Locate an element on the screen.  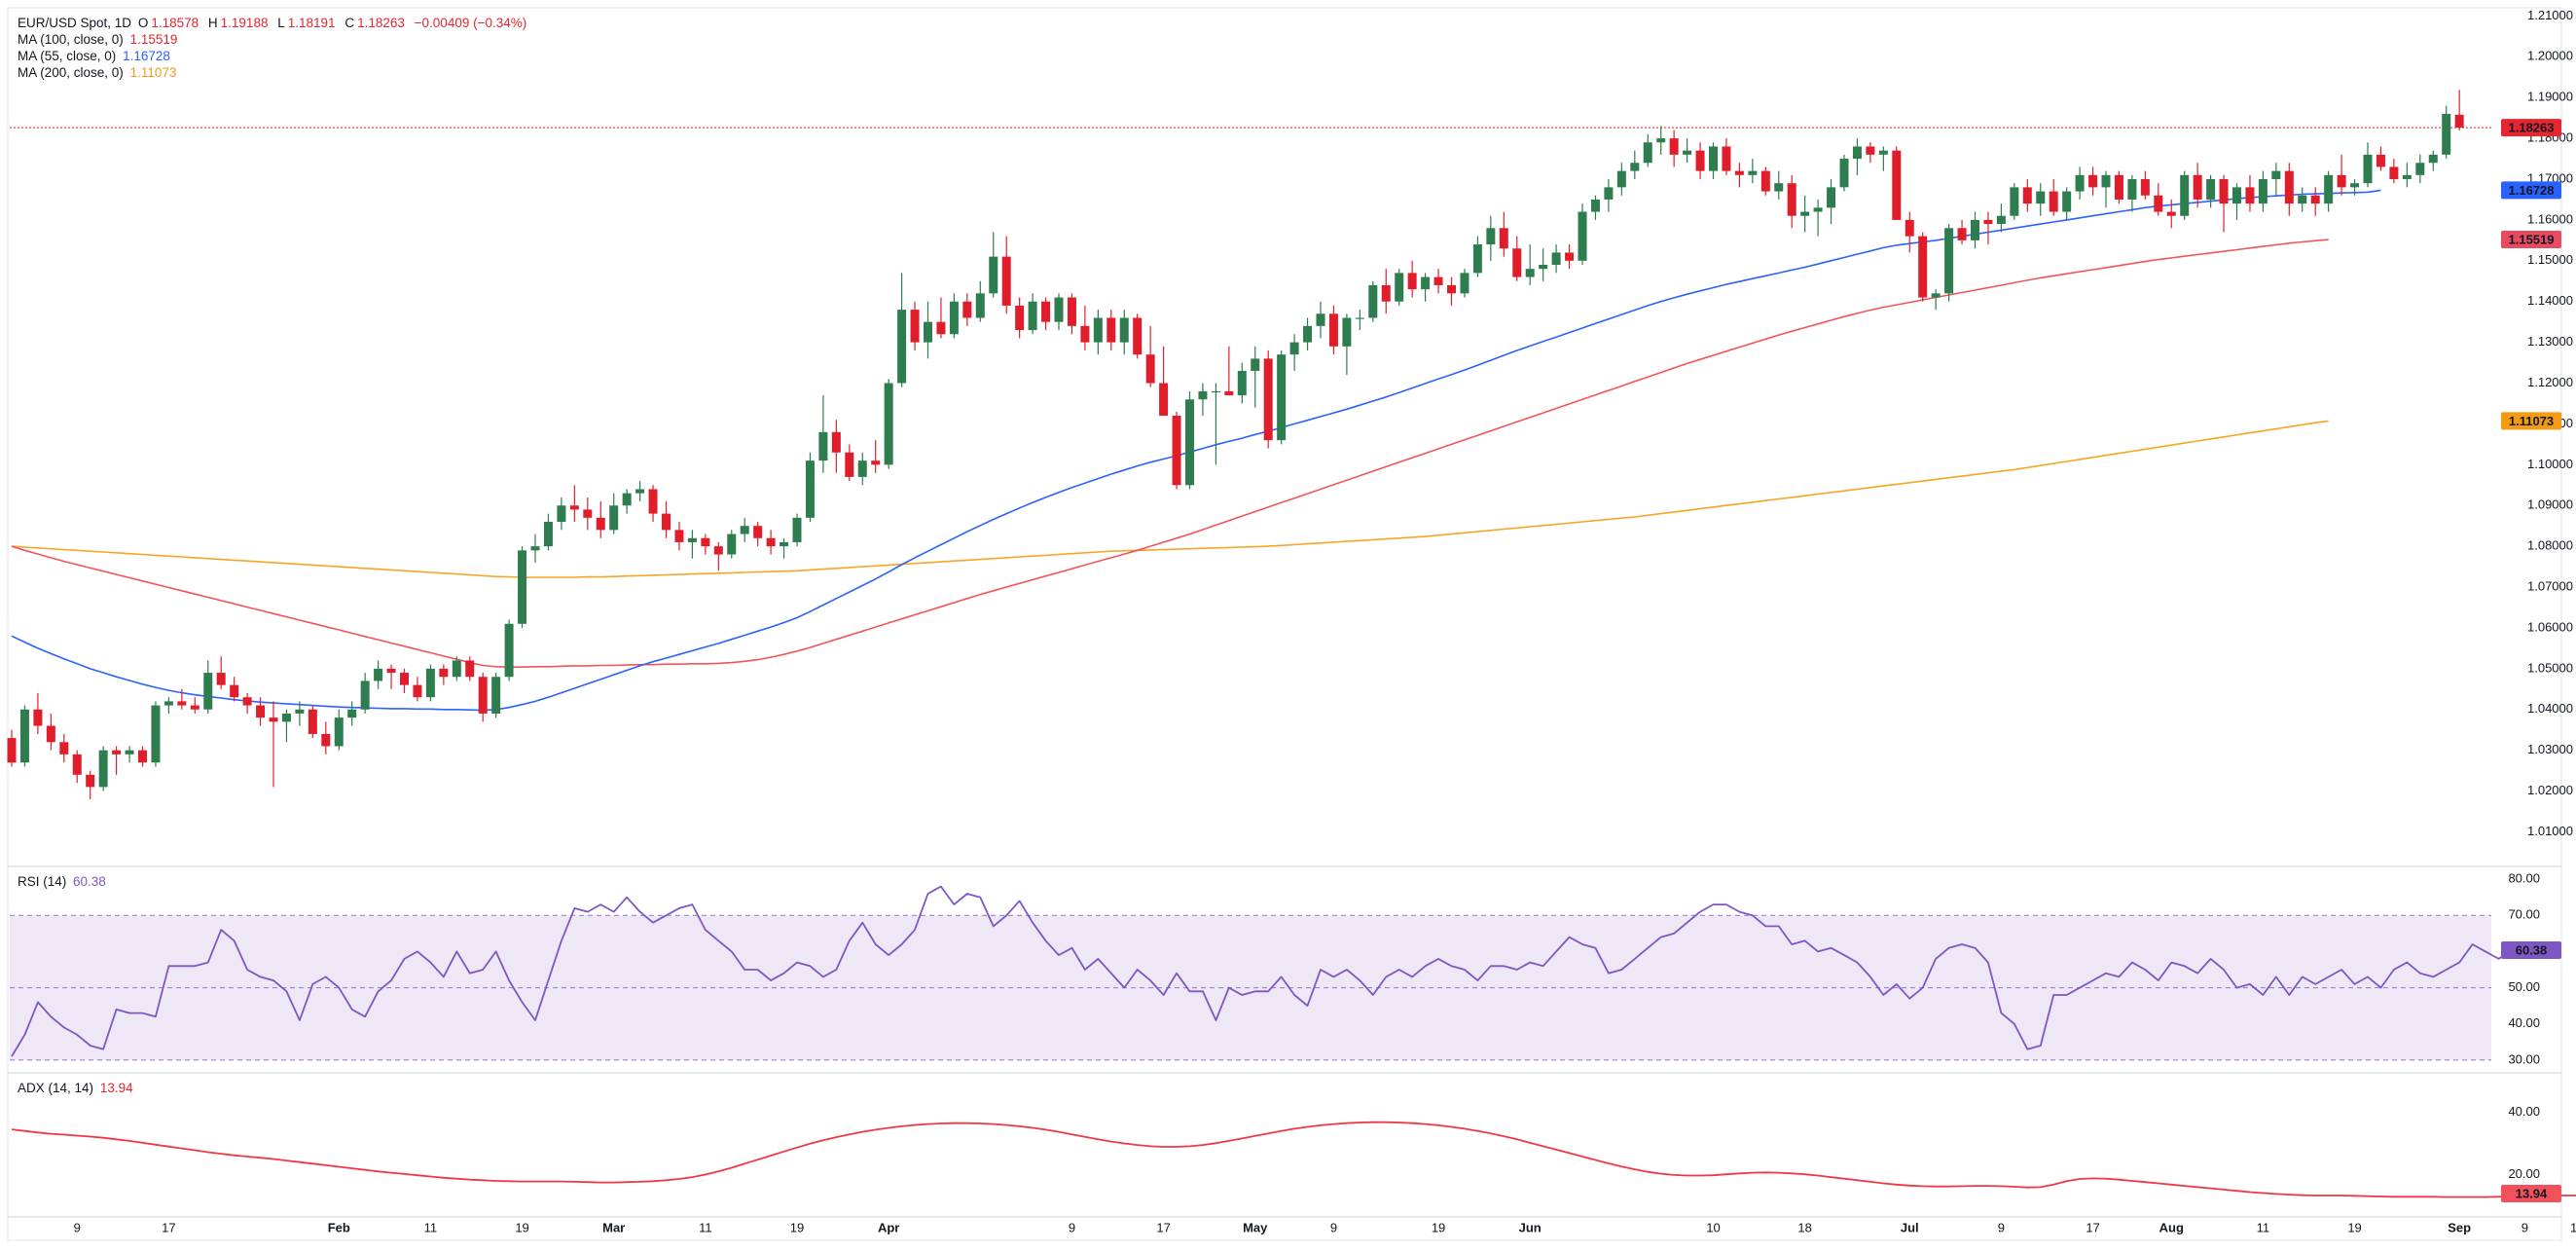
legend-ma100: MA (100, close, 0) 1.15519 is located at coordinates (99, 39).